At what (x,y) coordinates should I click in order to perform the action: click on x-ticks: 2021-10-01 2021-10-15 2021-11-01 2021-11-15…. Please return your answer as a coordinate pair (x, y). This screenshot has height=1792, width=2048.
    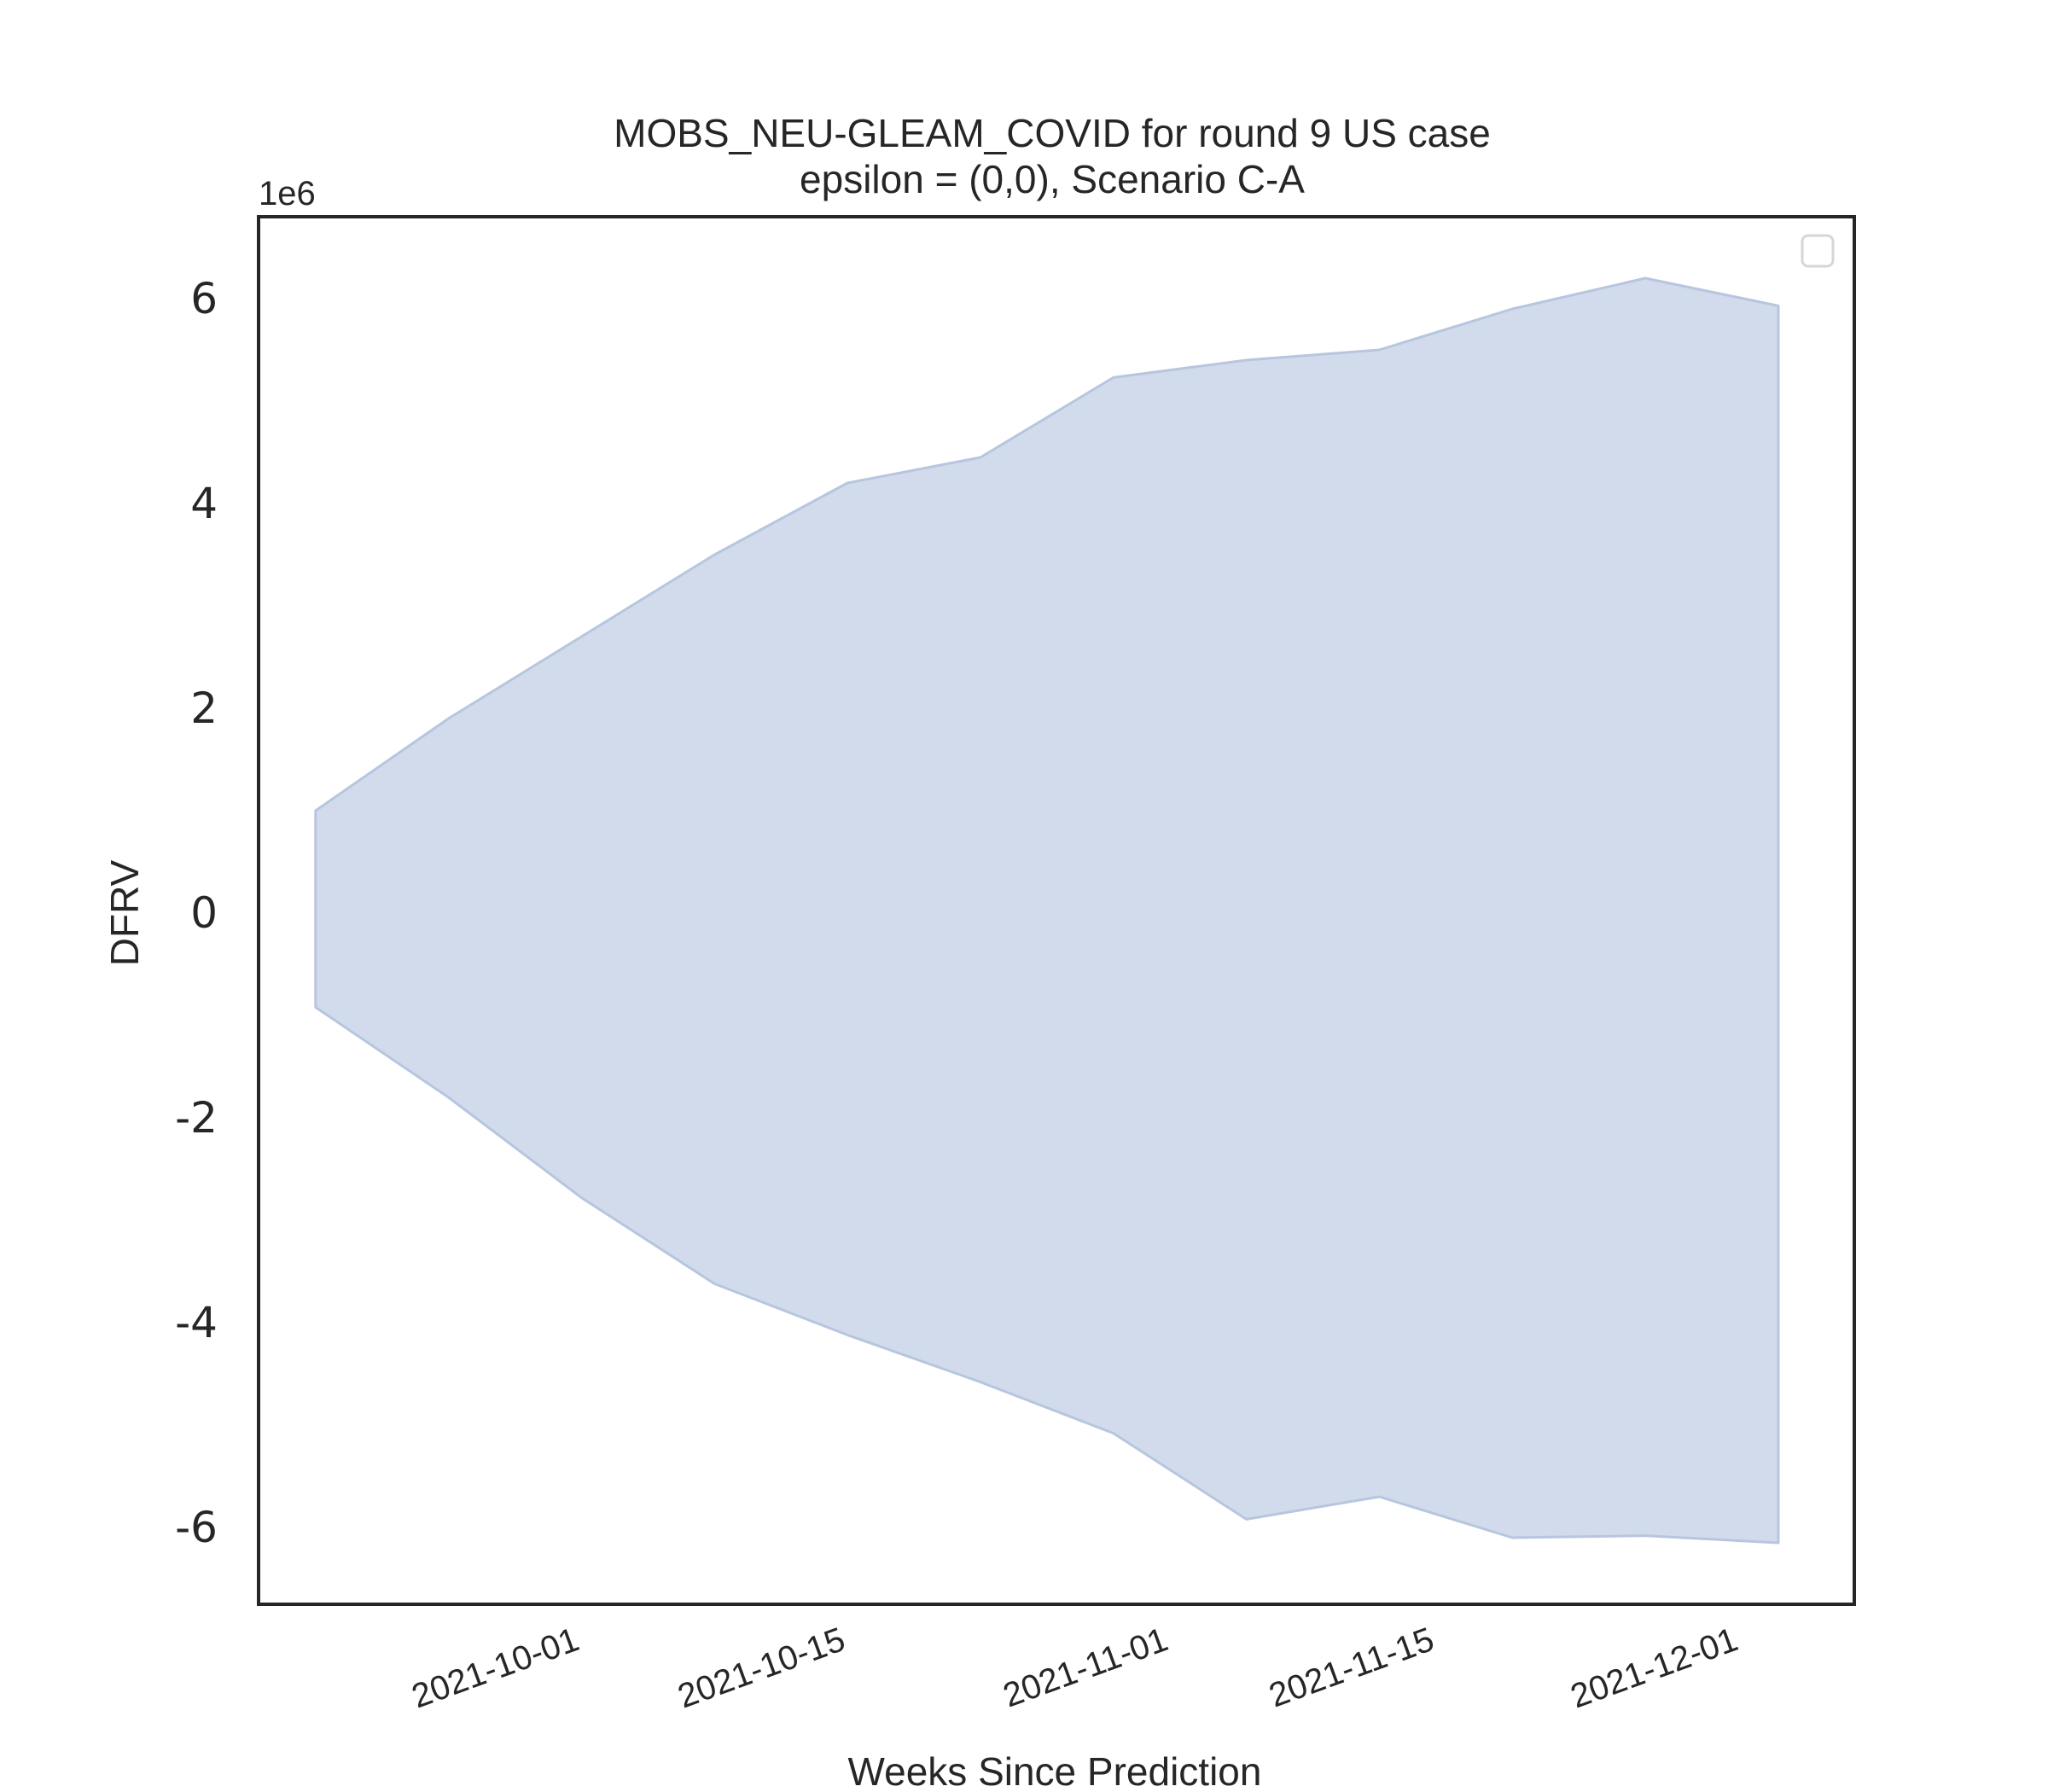
    Looking at the image, I should click on (1075, 1667).